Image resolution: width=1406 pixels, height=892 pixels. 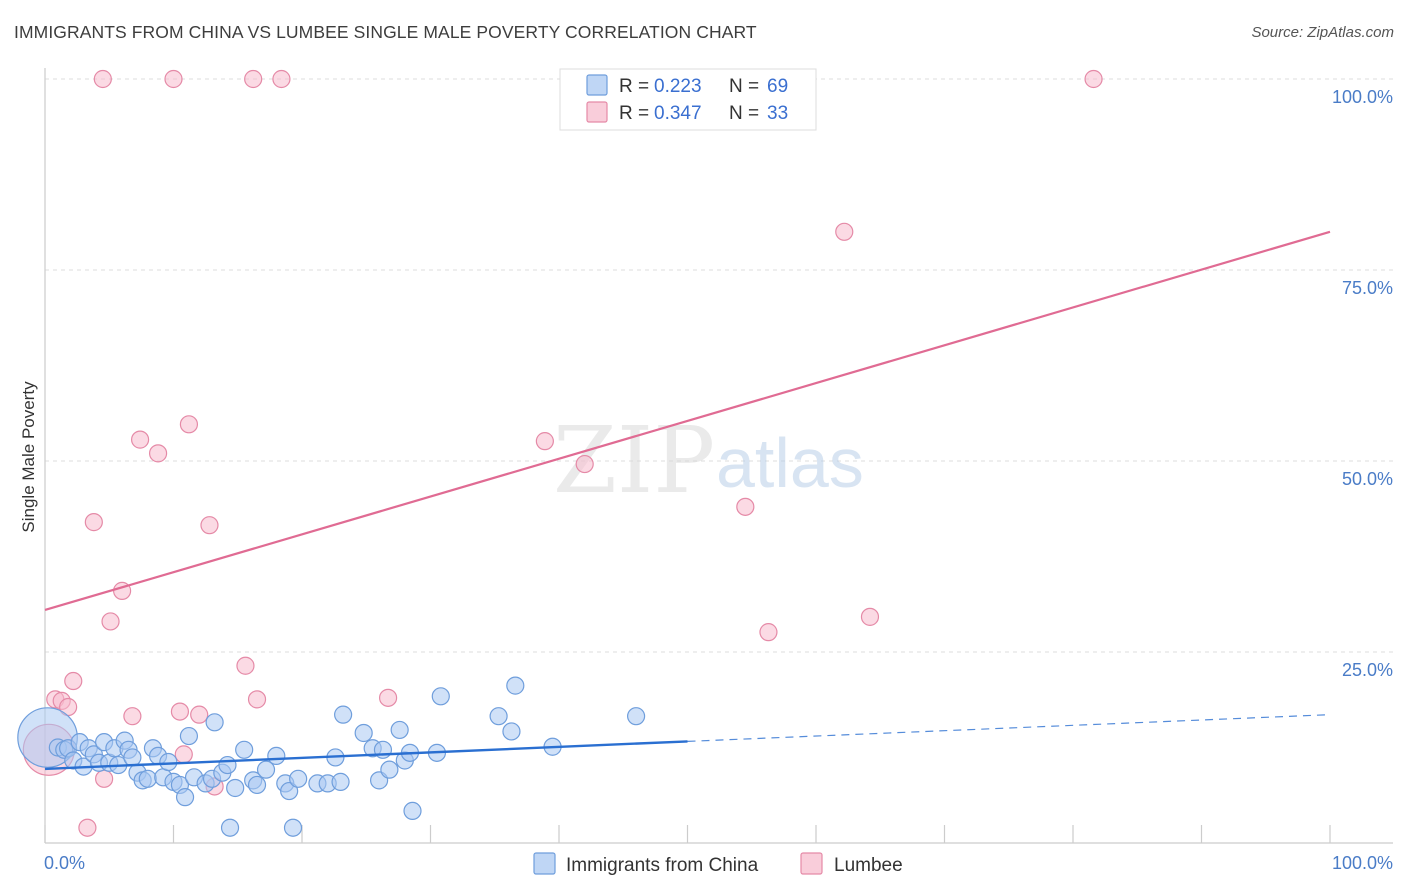 I want to click on series-legend-swatch-china, so click(x=544, y=863).